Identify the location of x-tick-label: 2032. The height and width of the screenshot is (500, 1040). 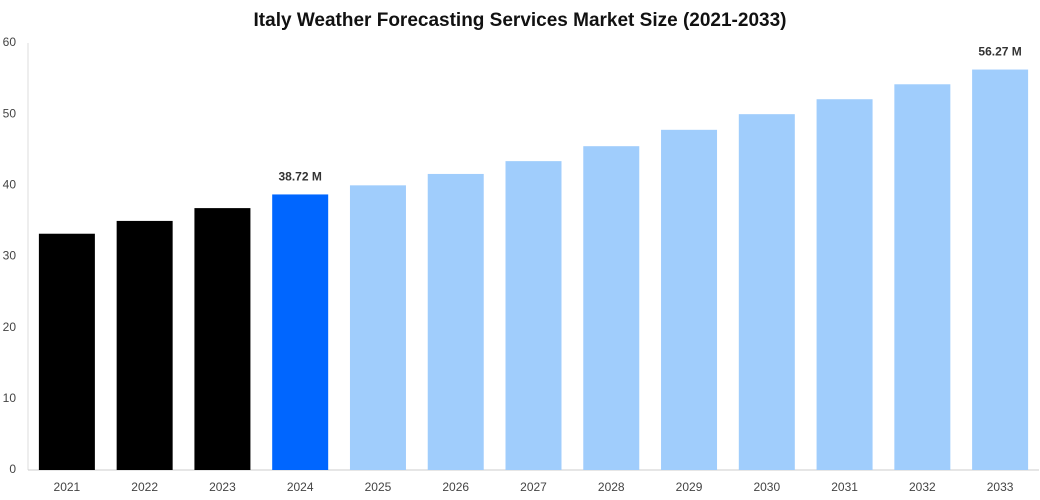
(922, 487).